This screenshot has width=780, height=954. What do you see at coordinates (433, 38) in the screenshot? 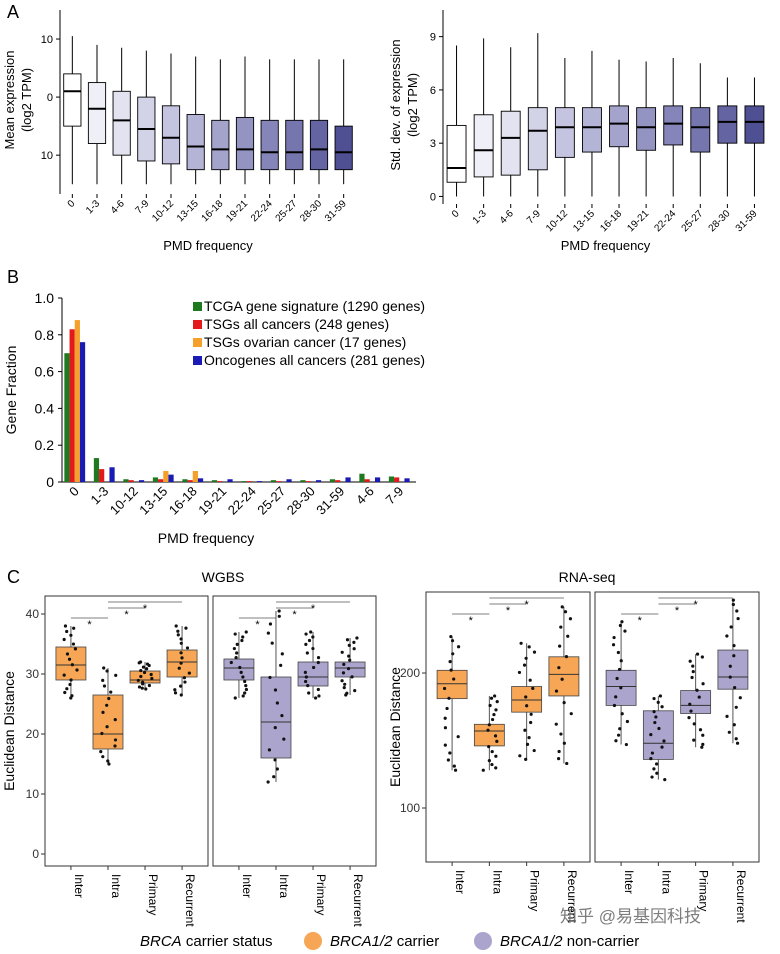
I see `y-tick-label: 9` at bounding box center [433, 38].